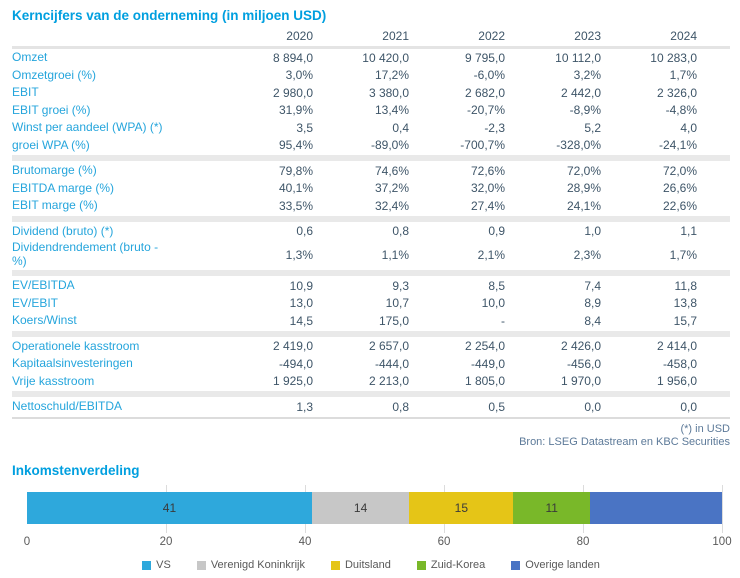 The height and width of the screenshot is (578, 740). What do you see at coordinates (487, 363) in the screenshot?
I see `row-value: -449,0` at bounding box center [487, 363].